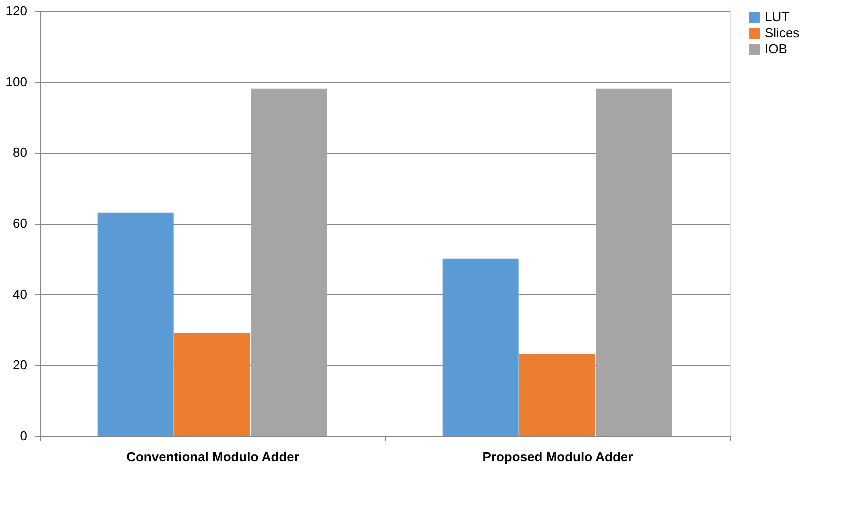 Image resolution: width=858 pixels, height=509 pixels. I want to click on y-tick-label: 120, so click(17, 11).